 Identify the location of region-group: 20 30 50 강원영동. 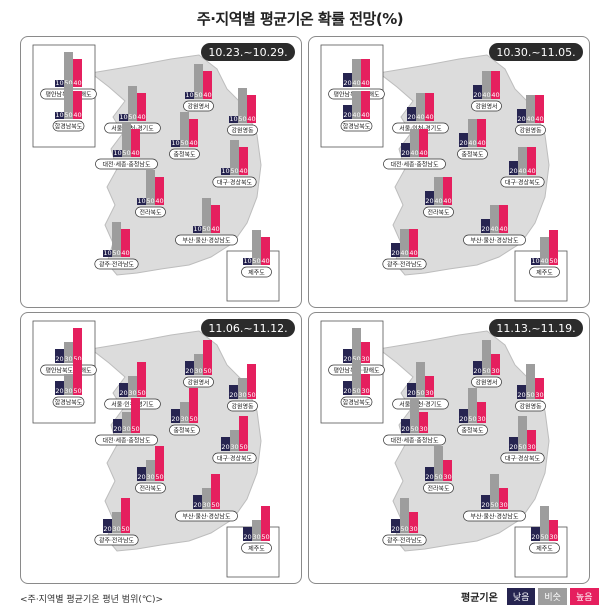
(242, 388).